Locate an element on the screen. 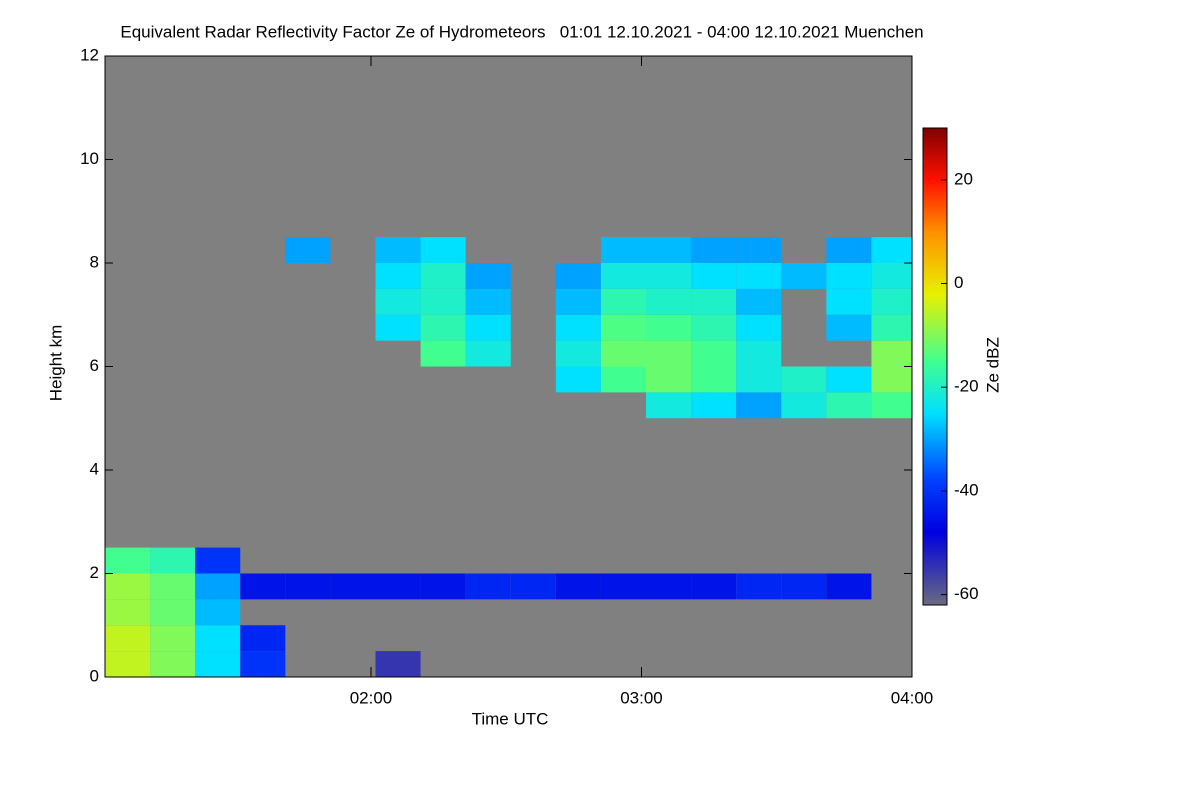  y-tick-label: 10 is located at coordinates (89, 158).